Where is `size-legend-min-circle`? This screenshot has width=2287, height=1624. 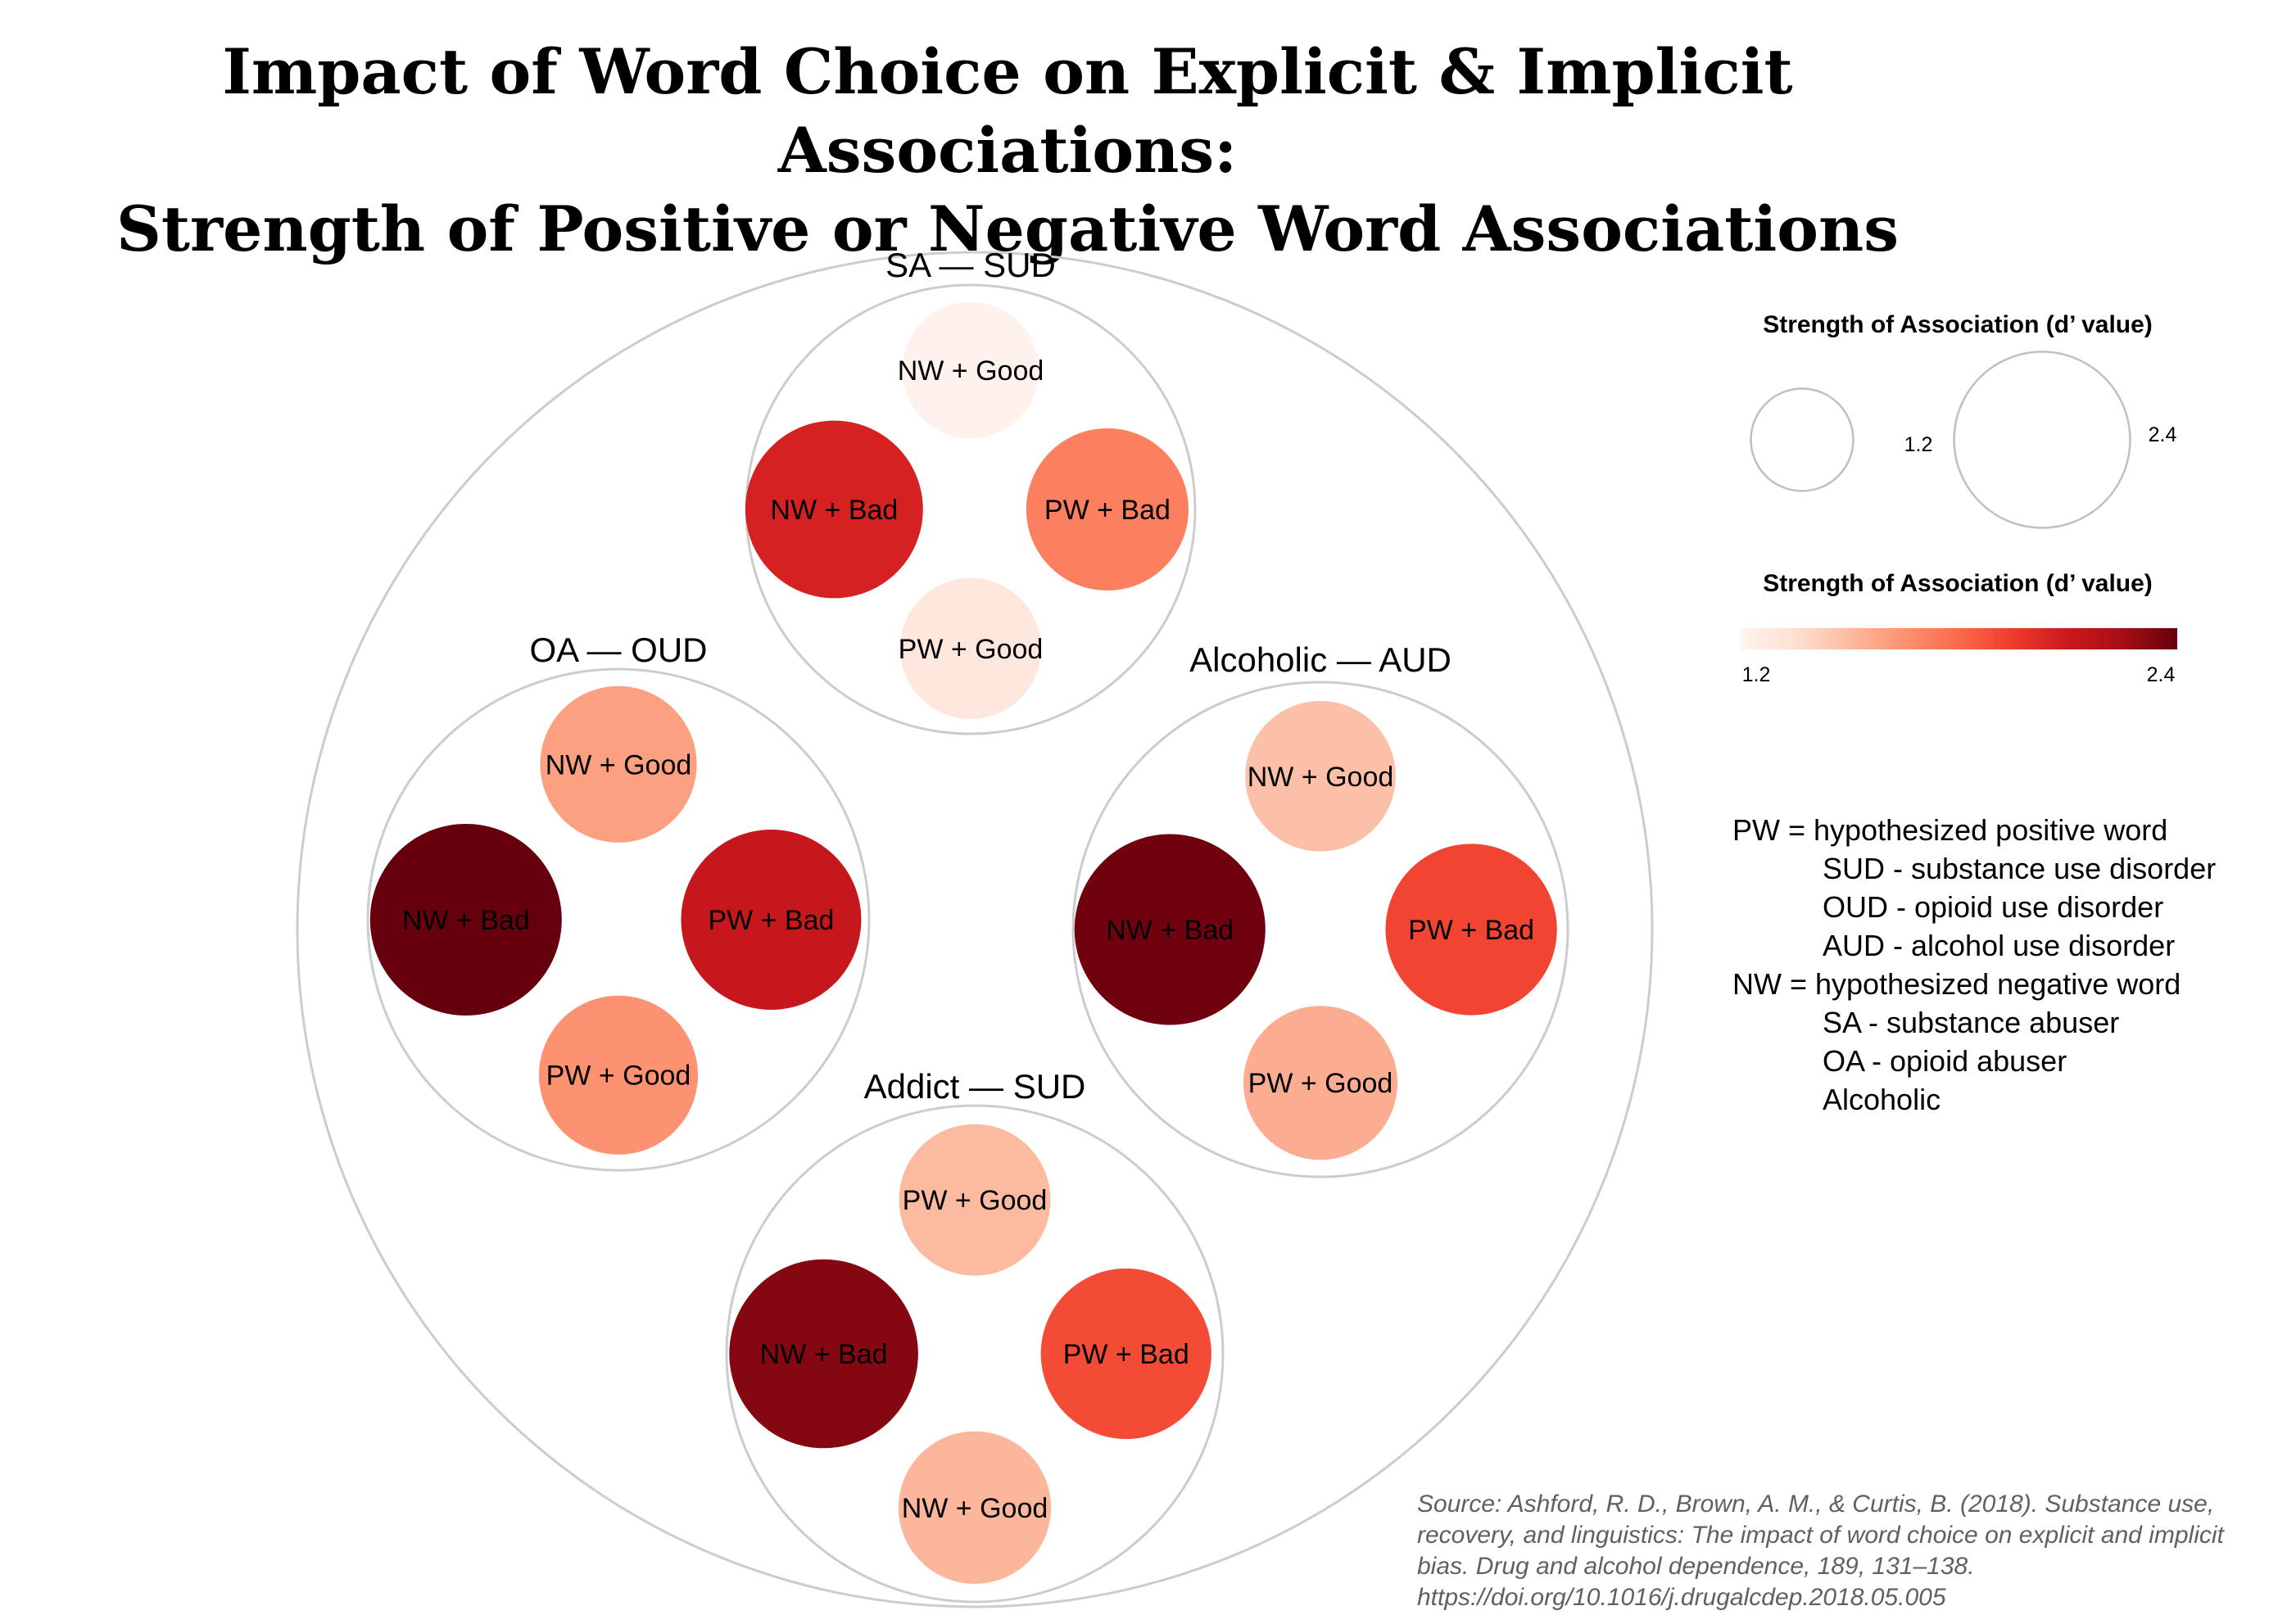
size-legend-min-circle is located at coordinates (1802, 440).